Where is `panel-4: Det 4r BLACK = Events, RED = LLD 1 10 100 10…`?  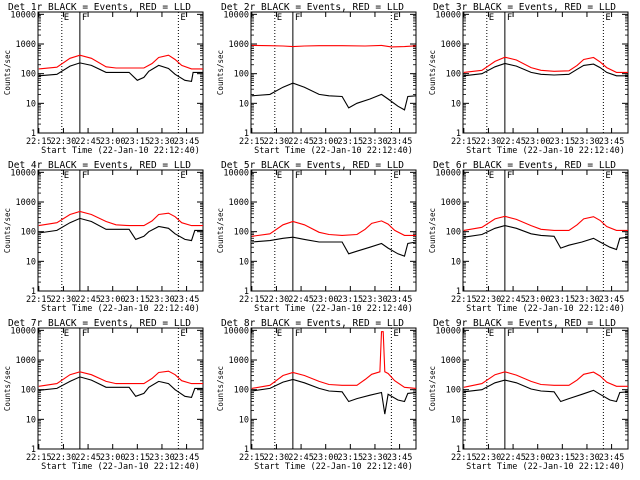
panel-4: Det 4r BLACK = Events, RED = LLD 1 10 100 10… is located at coordinates (103, 237).